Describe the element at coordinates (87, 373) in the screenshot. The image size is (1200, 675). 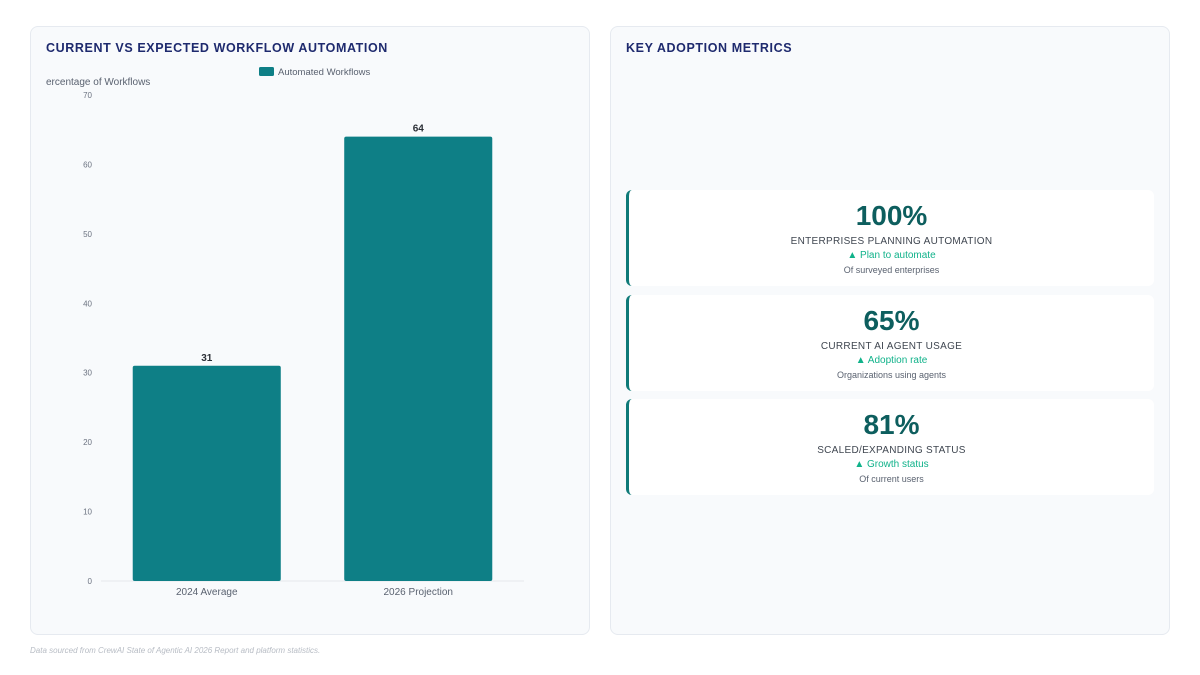
I see `y-tick-label: 30` at that location.